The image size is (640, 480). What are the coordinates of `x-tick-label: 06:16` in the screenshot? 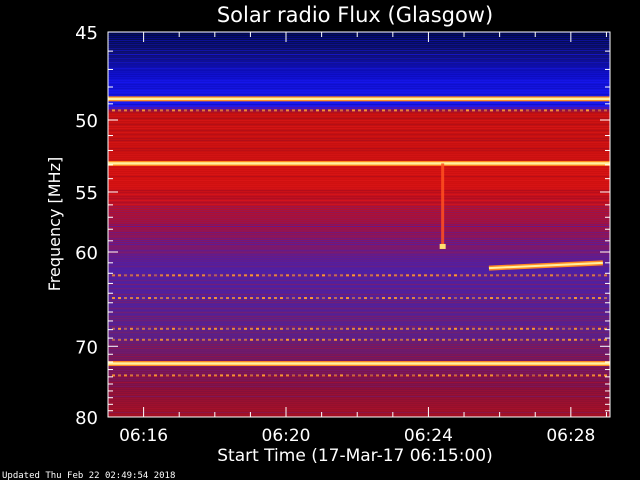 It's located at (143, 436).